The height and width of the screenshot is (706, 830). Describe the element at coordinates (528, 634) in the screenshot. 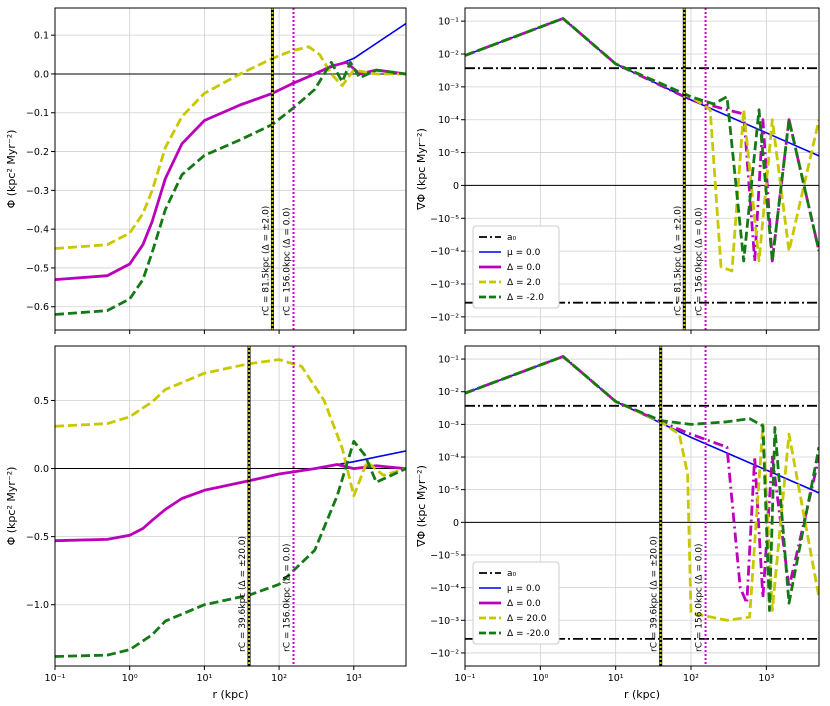

I see `legend-label: Δ = -20.0` at that location.